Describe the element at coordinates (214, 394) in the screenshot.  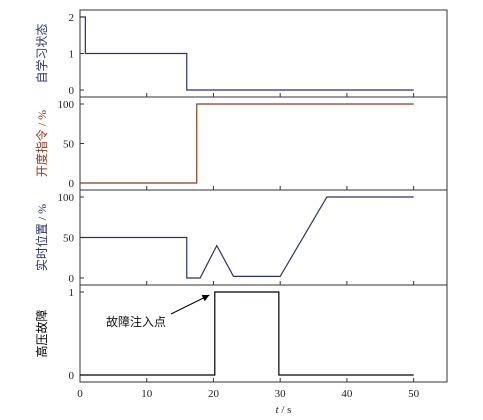
I see `x-tick-label: 20` at that location.